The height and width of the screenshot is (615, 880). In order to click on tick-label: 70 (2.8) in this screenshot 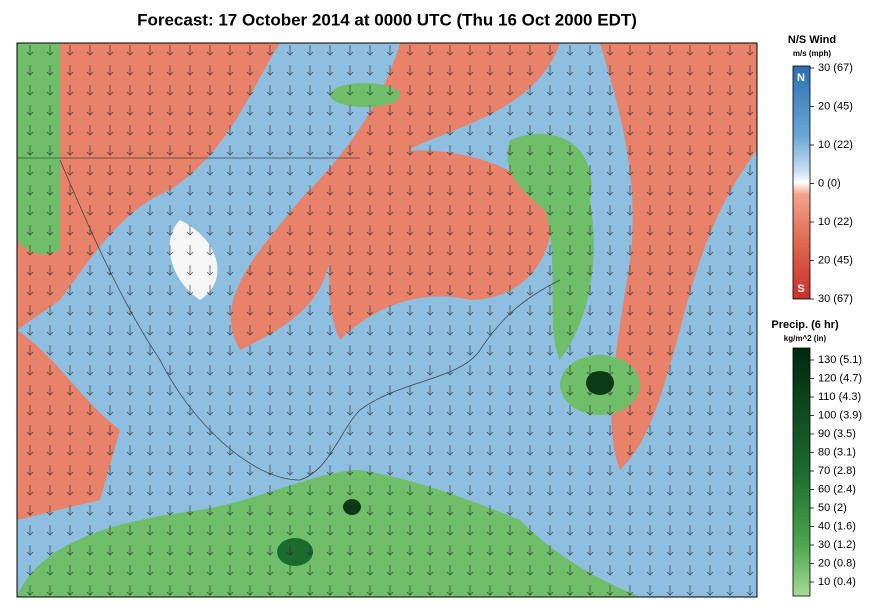, I will do `click(837, 471)`.